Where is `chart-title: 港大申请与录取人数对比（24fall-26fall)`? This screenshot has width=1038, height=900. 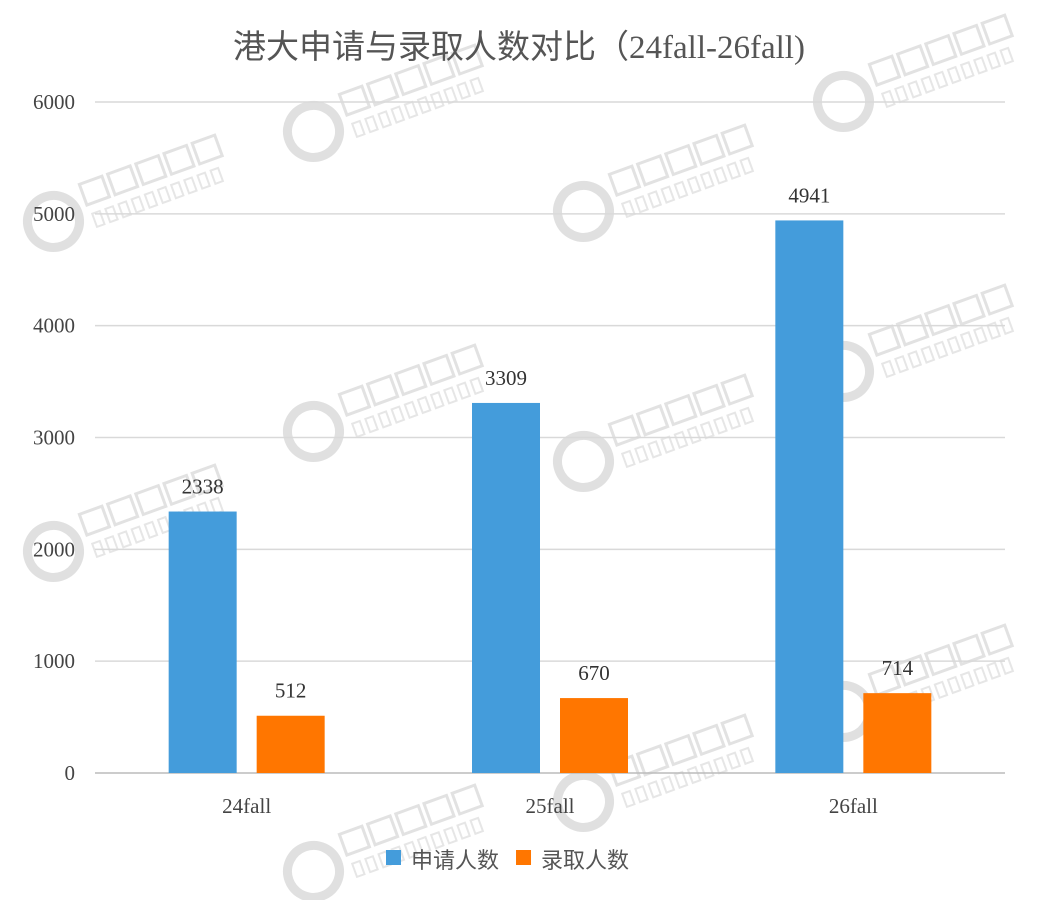
chart-title: 港大申请与录取人数对比（24fall-26fall) is located at coordinates (519, 47).